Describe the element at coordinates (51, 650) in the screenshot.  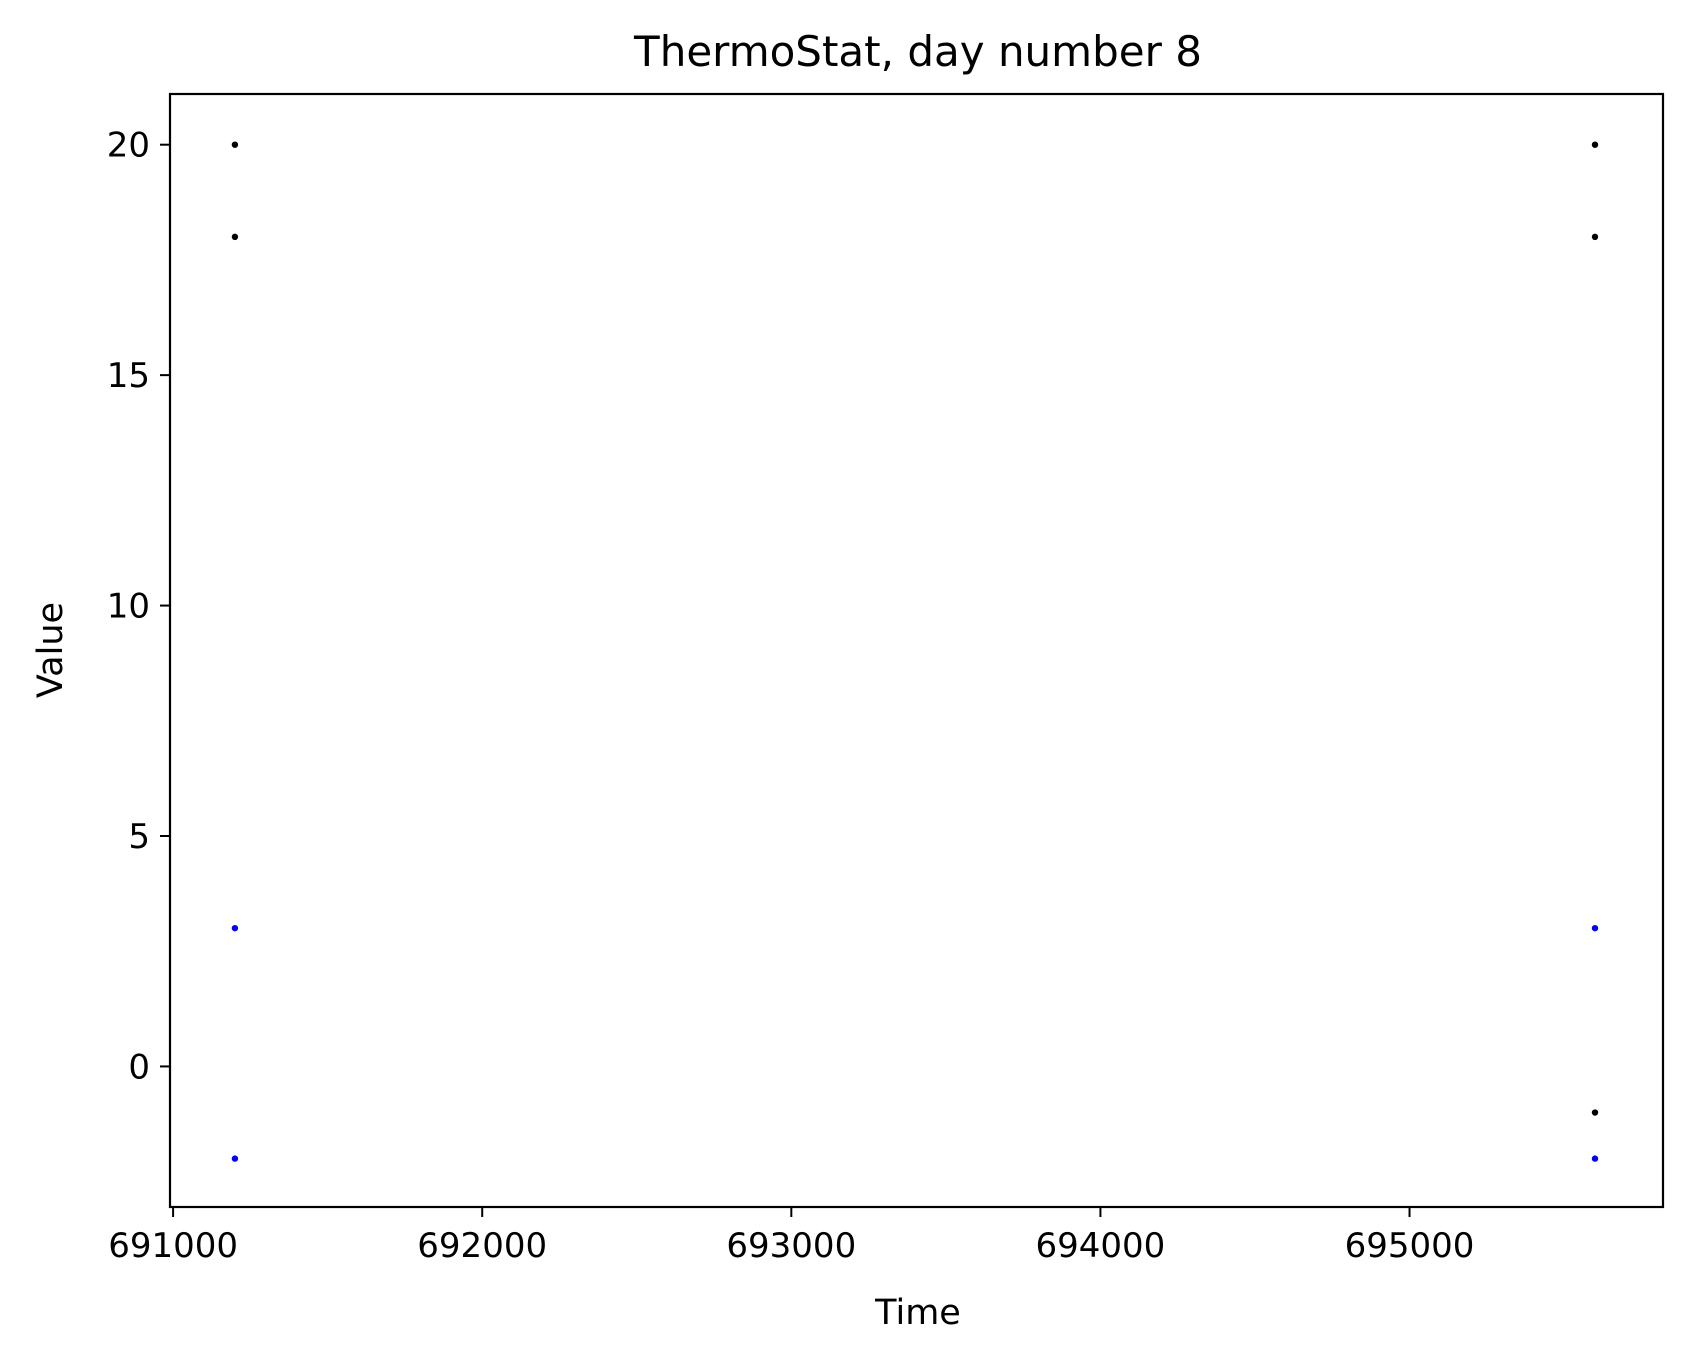
I see `y-axis-label: Value` at that location.